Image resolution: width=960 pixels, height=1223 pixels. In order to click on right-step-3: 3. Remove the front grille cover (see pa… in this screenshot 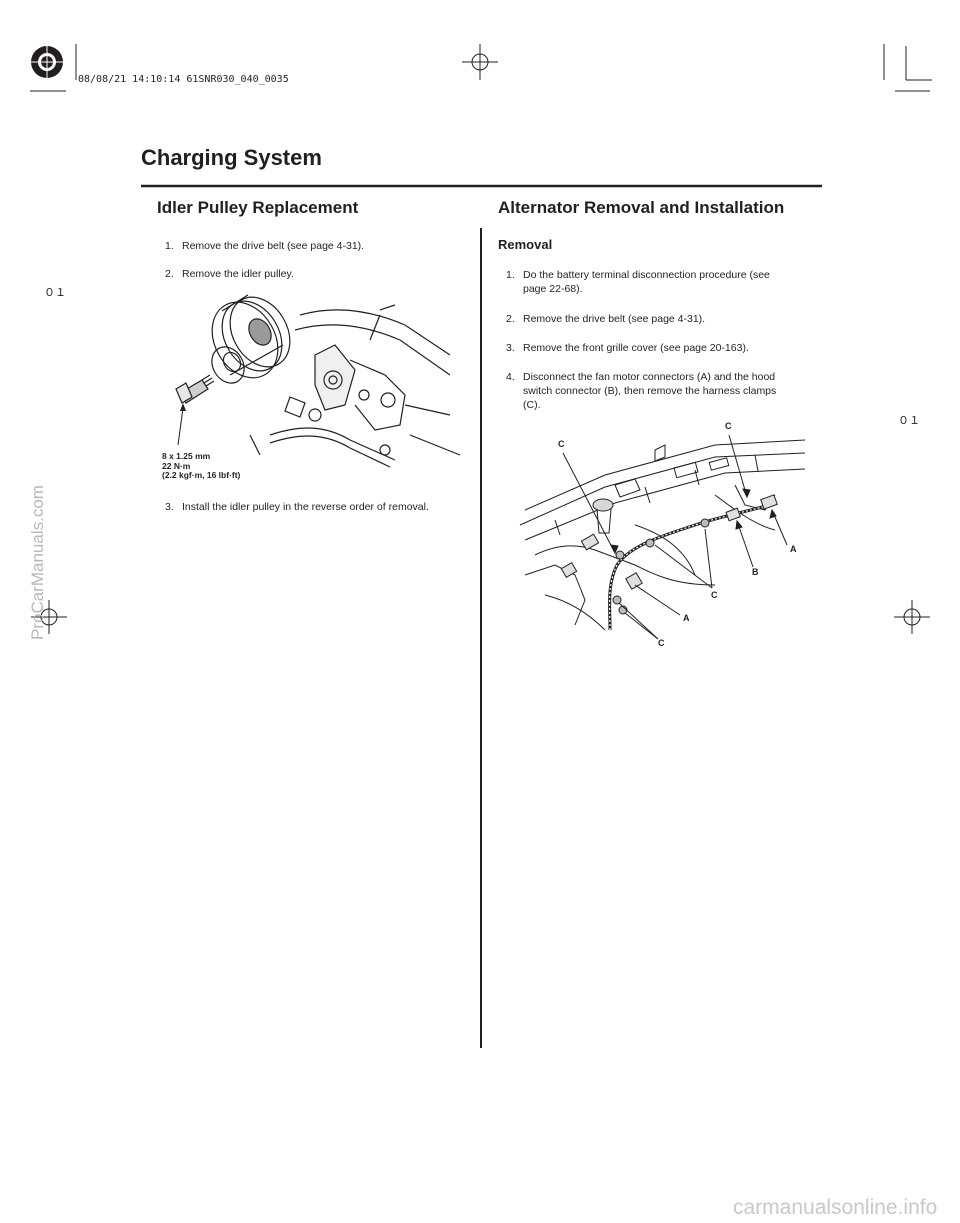, I will do `click(651, 348)`.